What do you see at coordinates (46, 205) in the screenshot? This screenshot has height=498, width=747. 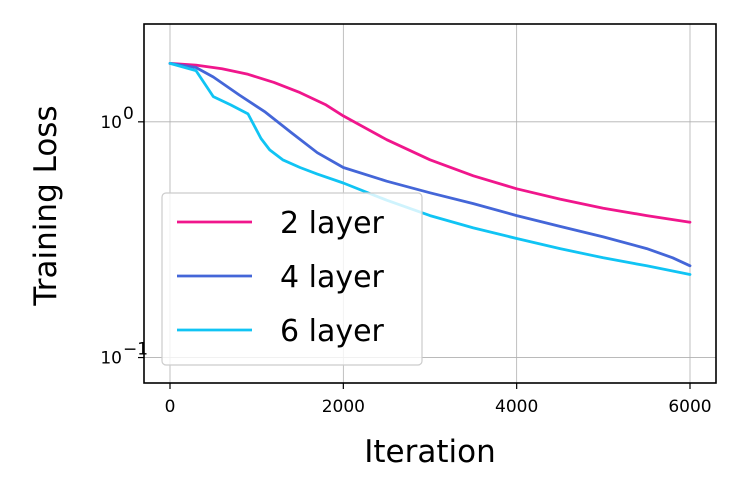 I see `y-axis-label: Training Loss` at bounding box center [46, 205].